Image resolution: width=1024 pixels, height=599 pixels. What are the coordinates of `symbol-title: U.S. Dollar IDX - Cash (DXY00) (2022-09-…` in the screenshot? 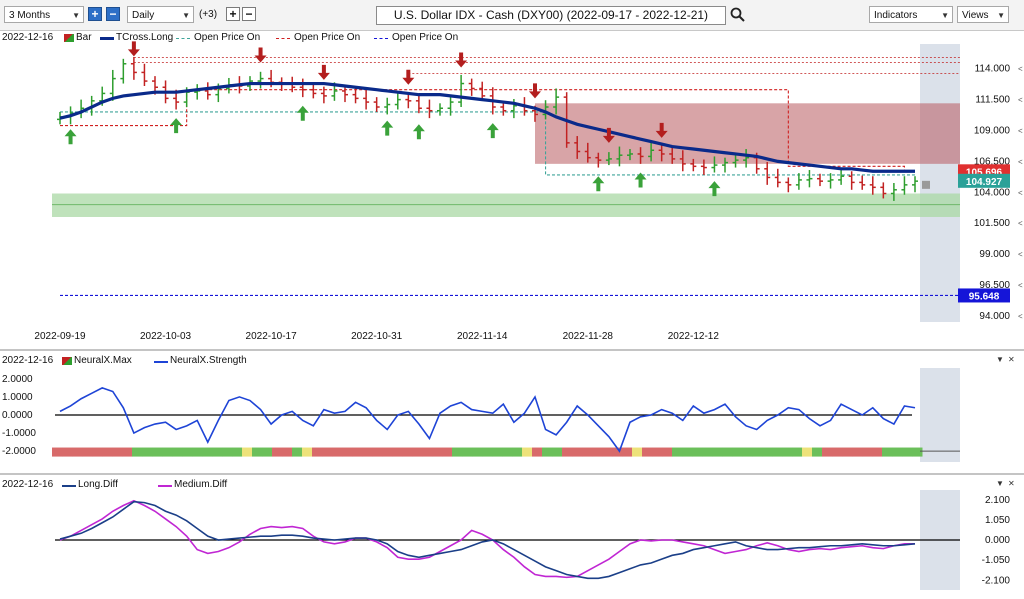 It's located at (551, 15).